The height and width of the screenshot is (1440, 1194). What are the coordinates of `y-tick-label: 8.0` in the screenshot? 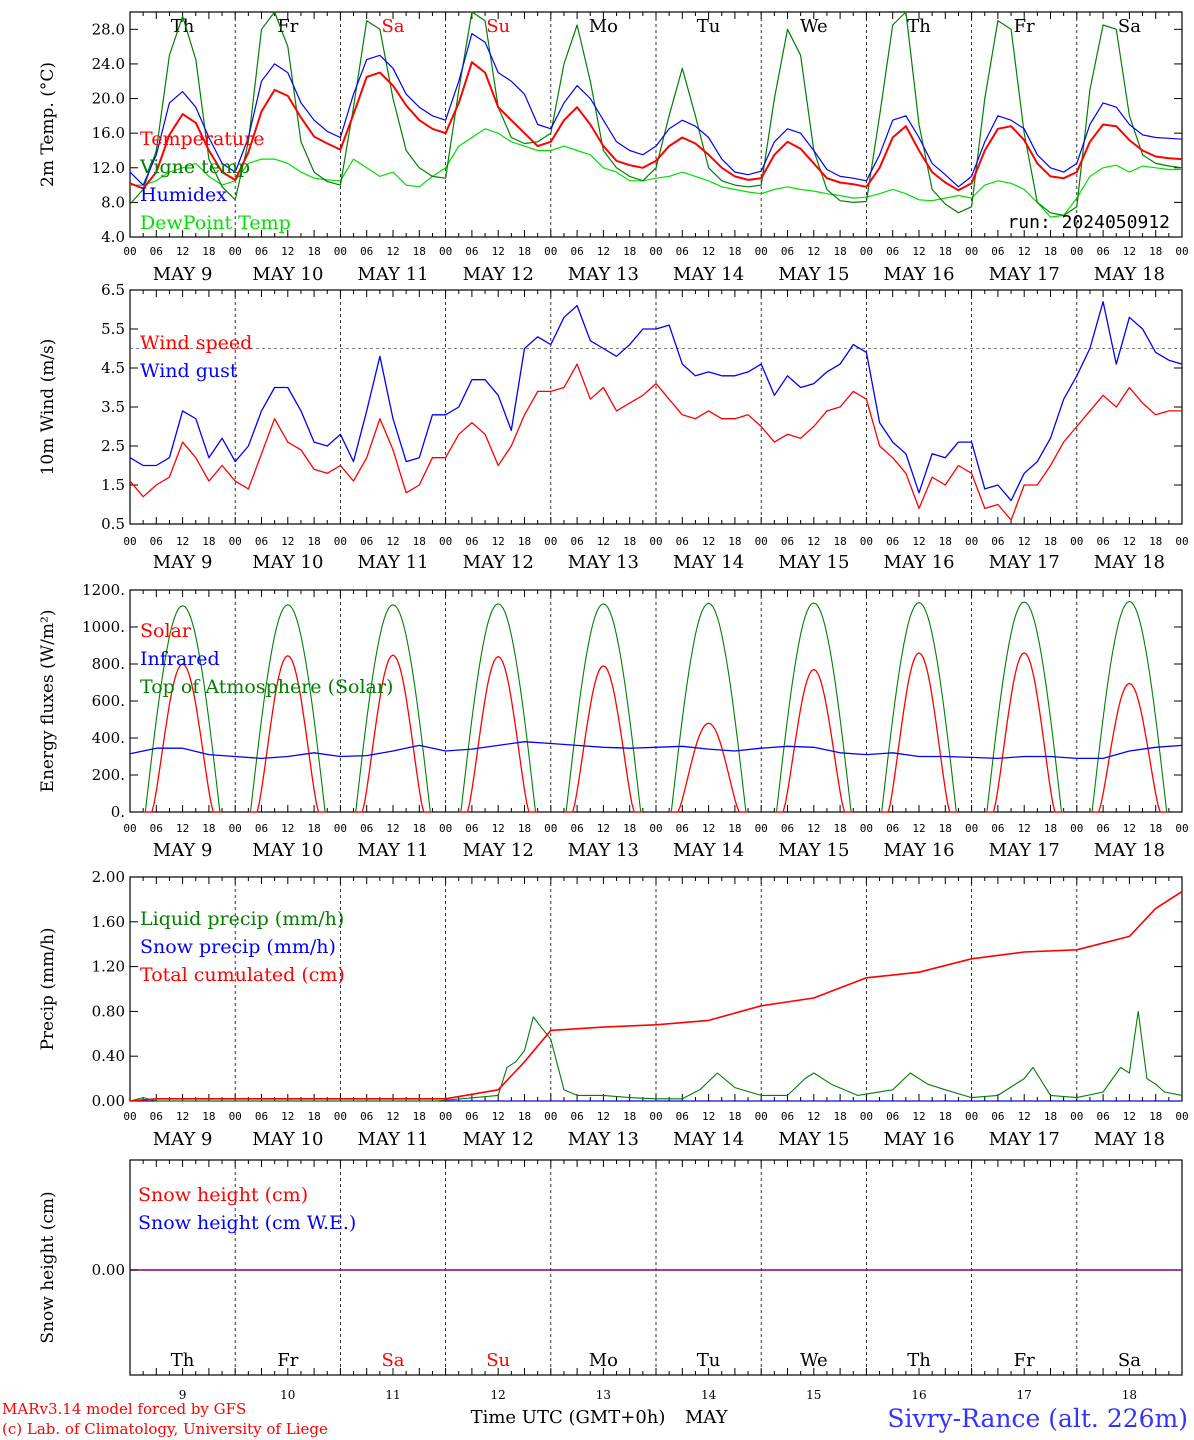 It's located at (113, 202).